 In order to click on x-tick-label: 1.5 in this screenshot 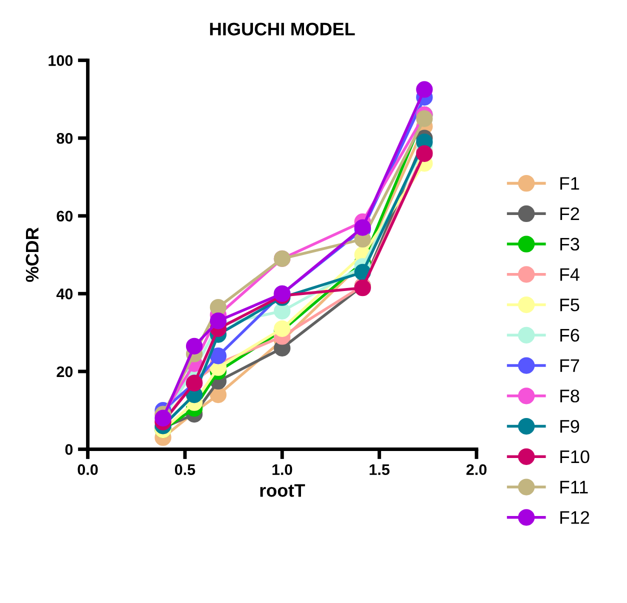, I will do `click(380, 470)`.